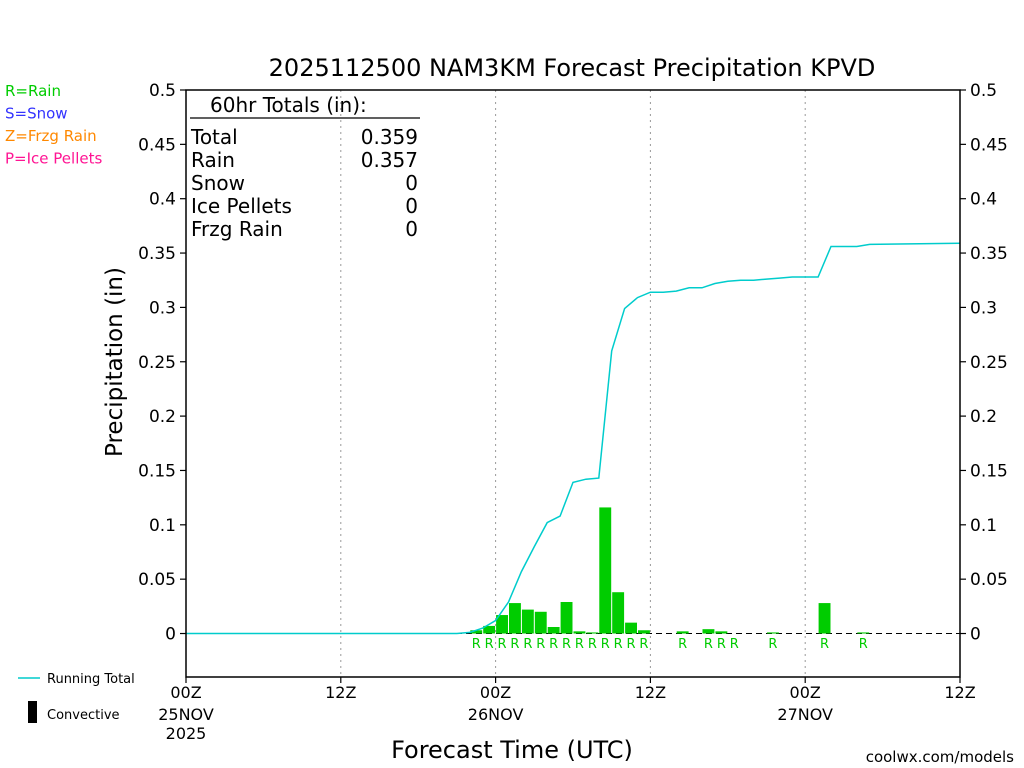 Image resolution: width=1024 pixels, height=768 pixels. Describe the element at coordinates (157, 363) in the screenshot. I see `y-tick-label-left: 0.25` at that location.